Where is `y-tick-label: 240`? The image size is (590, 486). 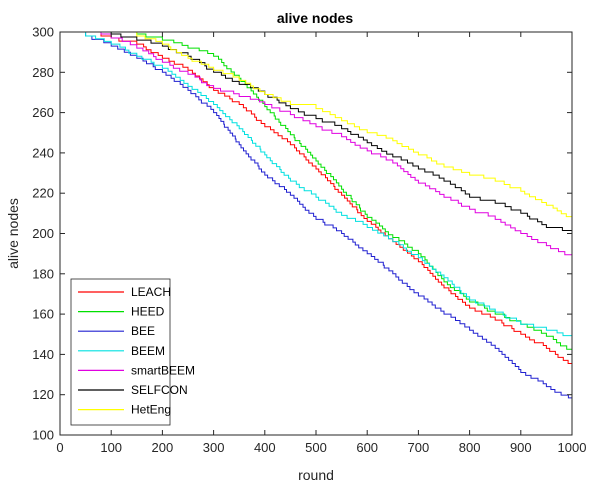
y-tick-label: 240 is located at coordinates (43, 152).